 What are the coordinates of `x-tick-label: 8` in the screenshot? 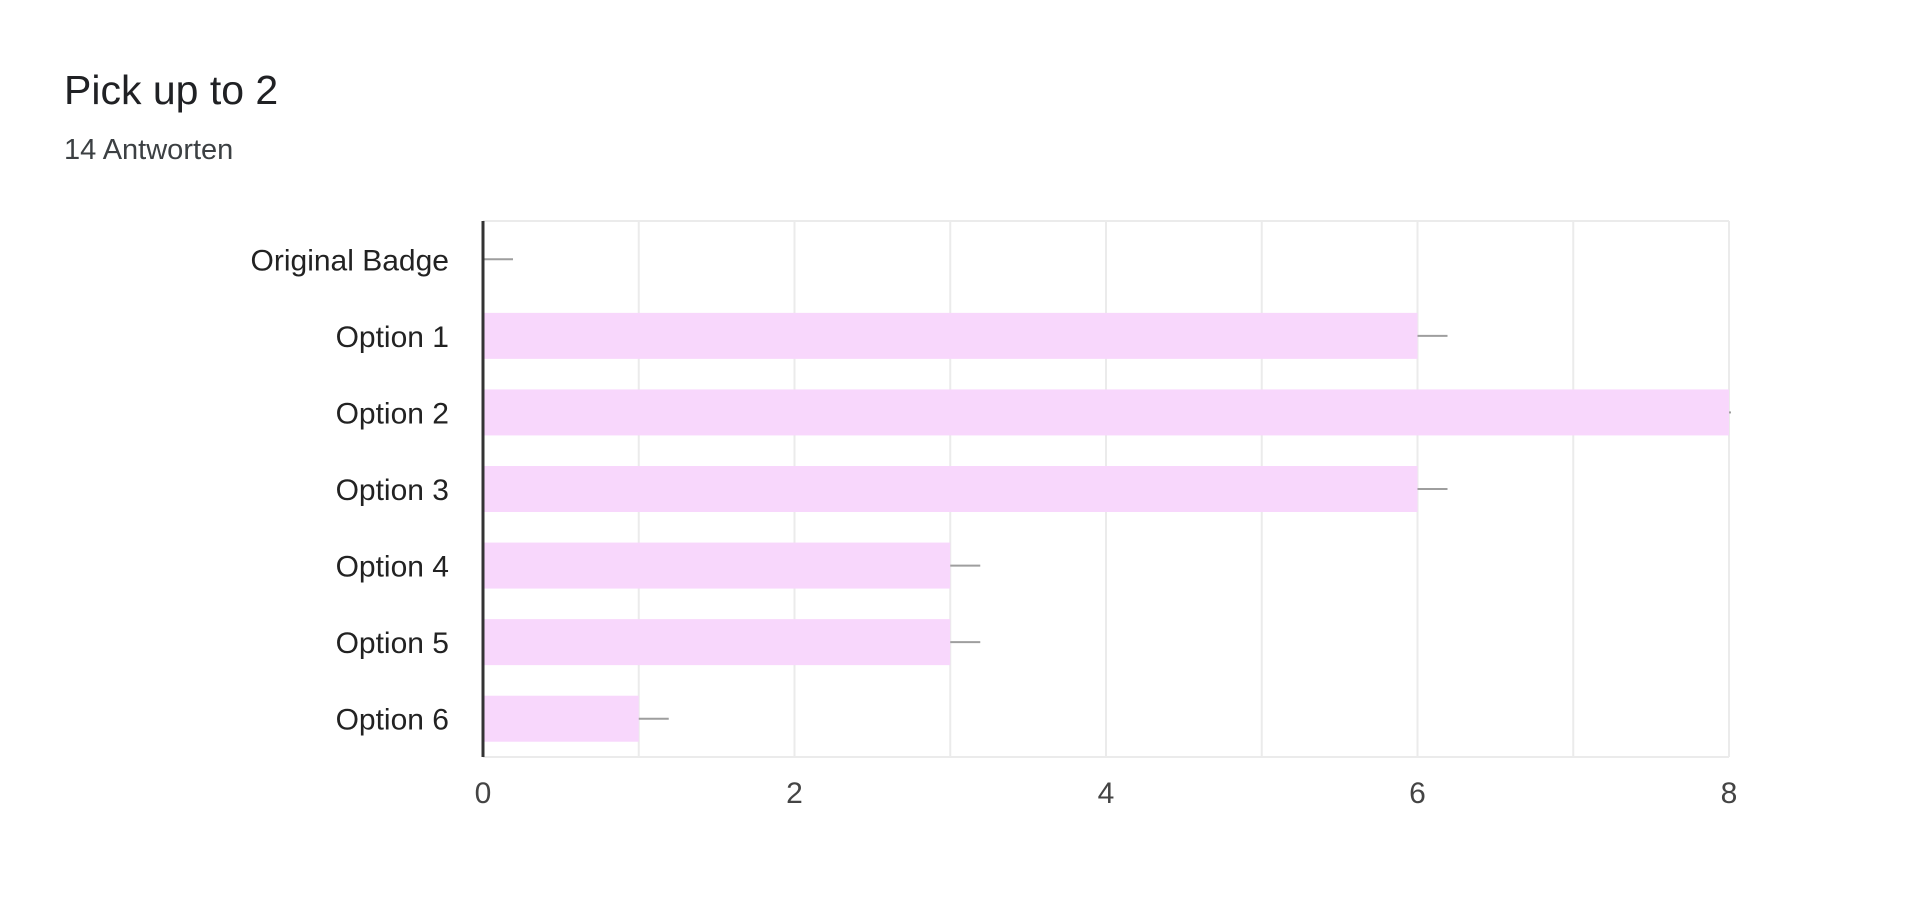 It's located at (1729, 793).